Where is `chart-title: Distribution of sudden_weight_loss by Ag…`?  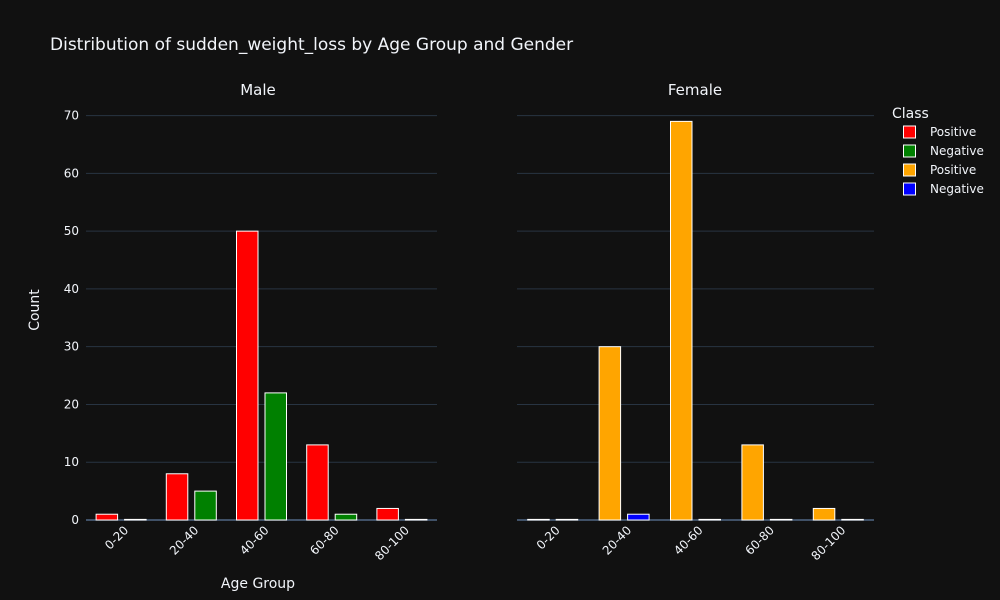
chart-title: Distribution of sudden_weight_loss by Ag… is located at coordinates (311, 45).